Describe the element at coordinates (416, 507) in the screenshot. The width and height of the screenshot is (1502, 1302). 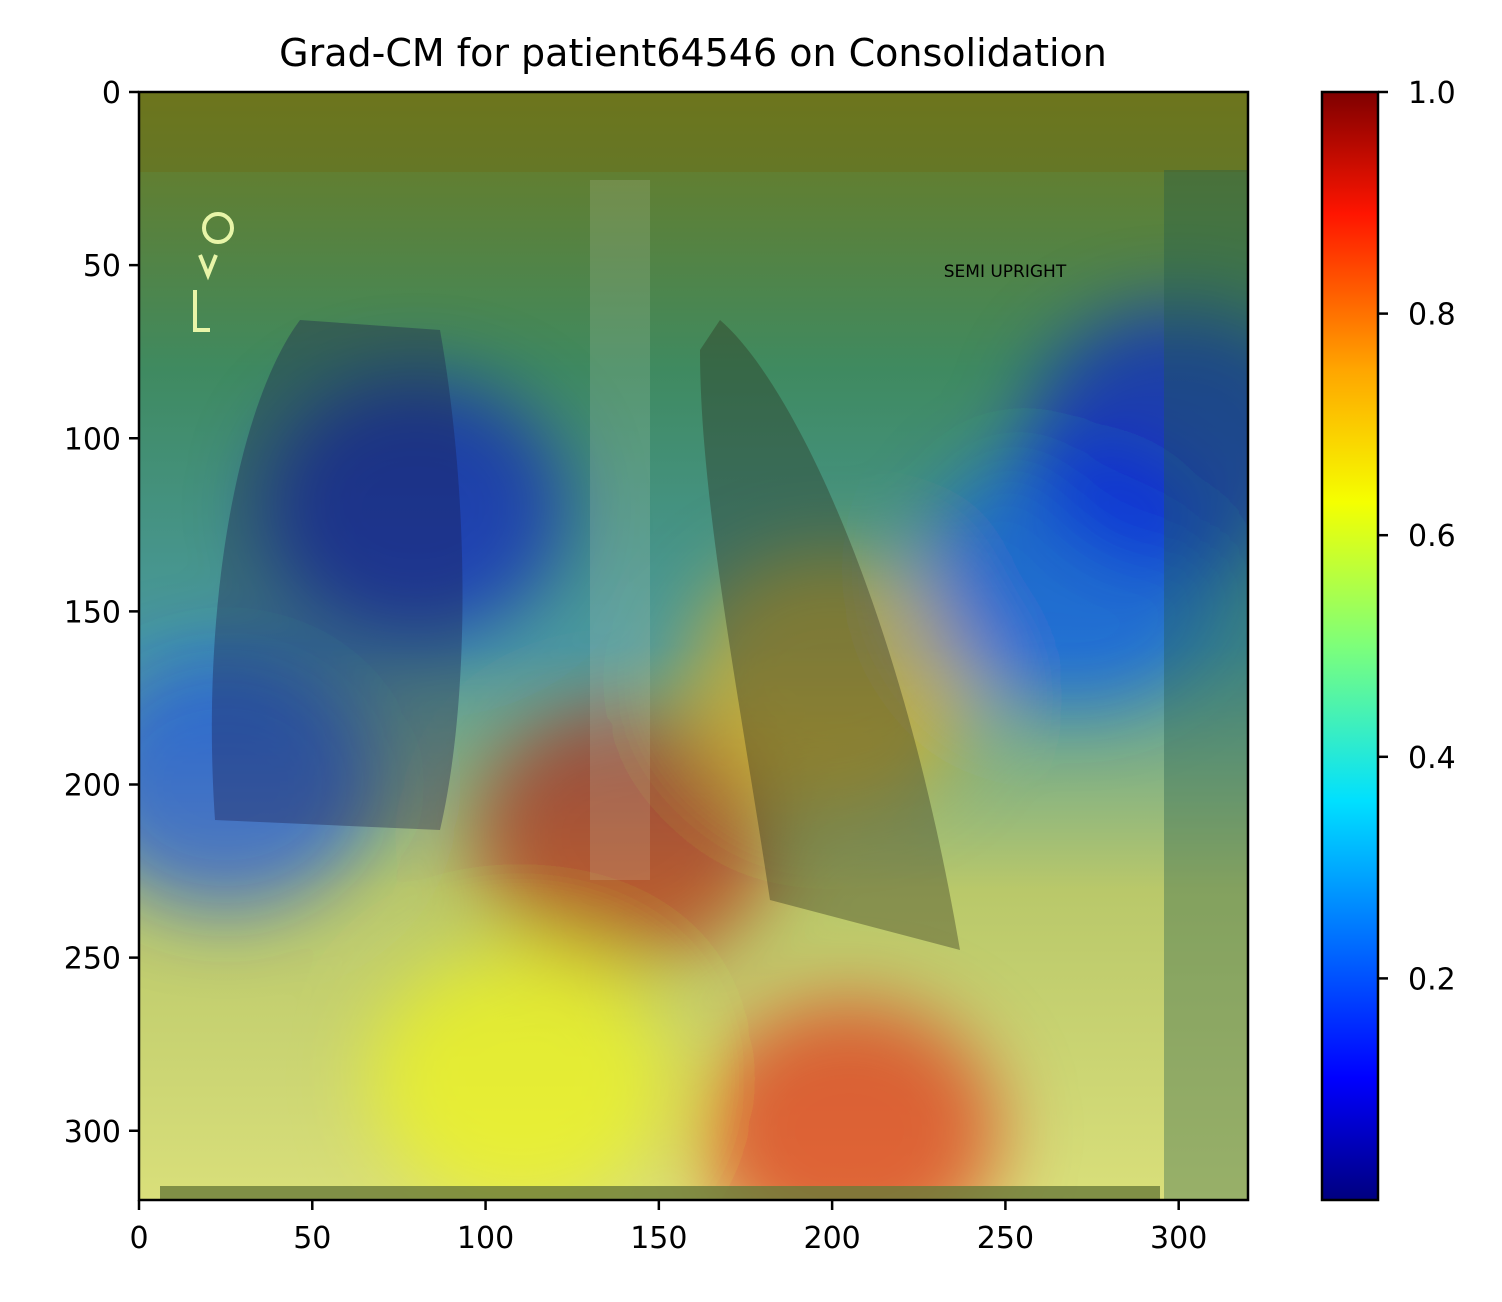
I see `low-activation-left-lung` at that location.